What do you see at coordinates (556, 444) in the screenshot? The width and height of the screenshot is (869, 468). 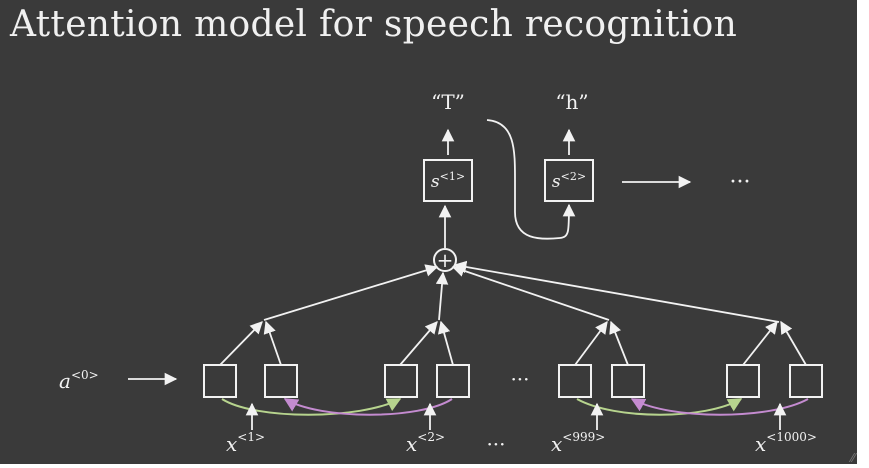 I see `input-label-999-base: x` at bounding box center [556, 444].